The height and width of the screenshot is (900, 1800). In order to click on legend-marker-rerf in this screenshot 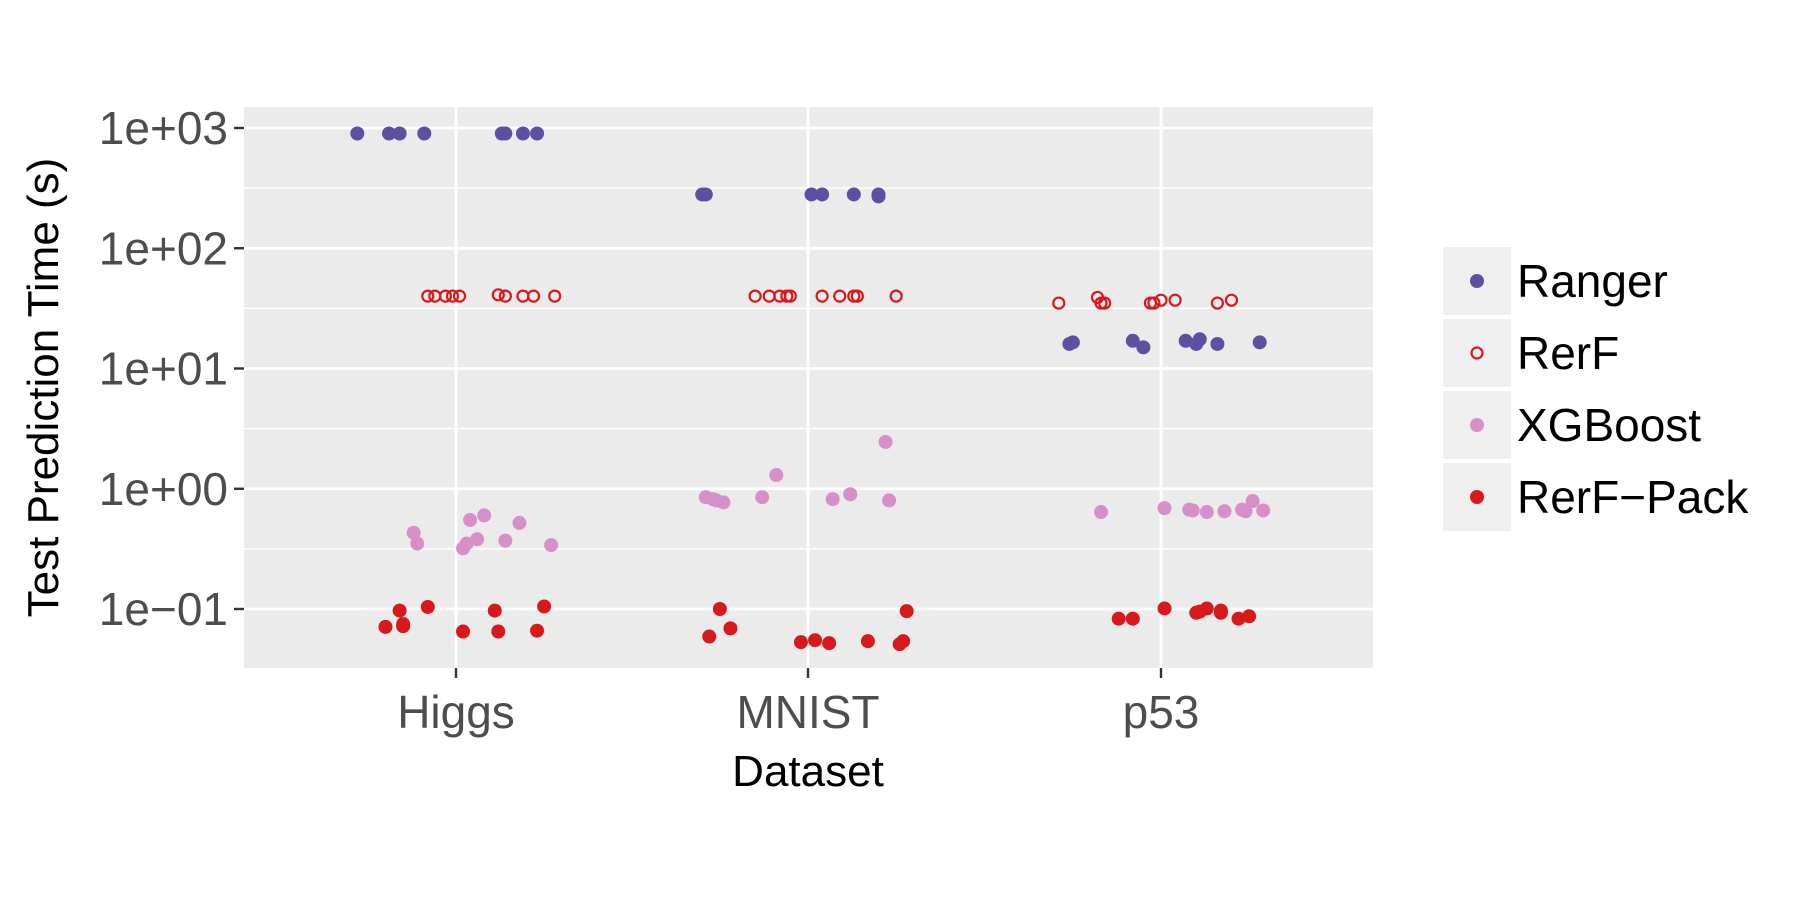, I will do `click(1477, 353)`.